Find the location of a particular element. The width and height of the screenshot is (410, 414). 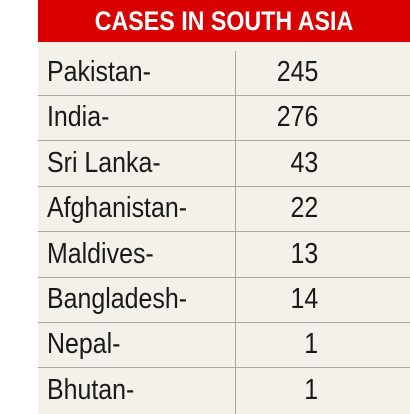

country-label: Maldives- is located at coordinates (100, 253).